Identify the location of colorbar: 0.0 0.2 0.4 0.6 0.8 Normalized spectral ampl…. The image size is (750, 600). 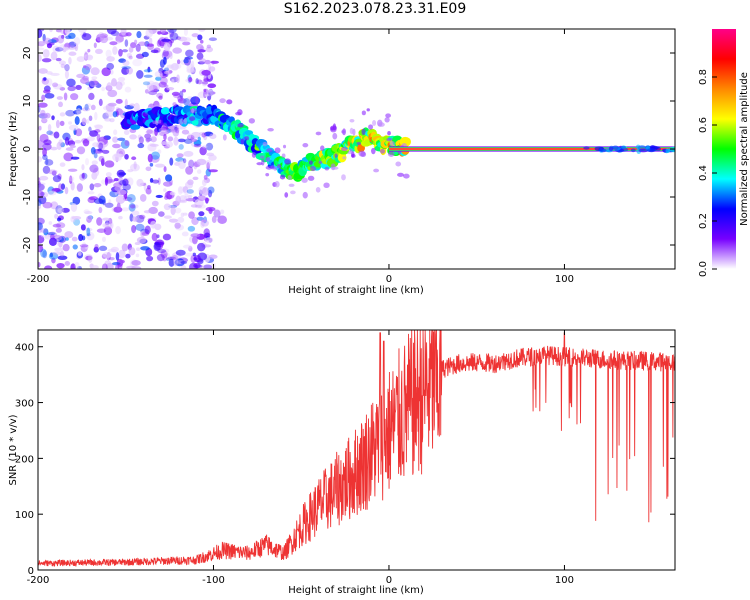
(724, 153).